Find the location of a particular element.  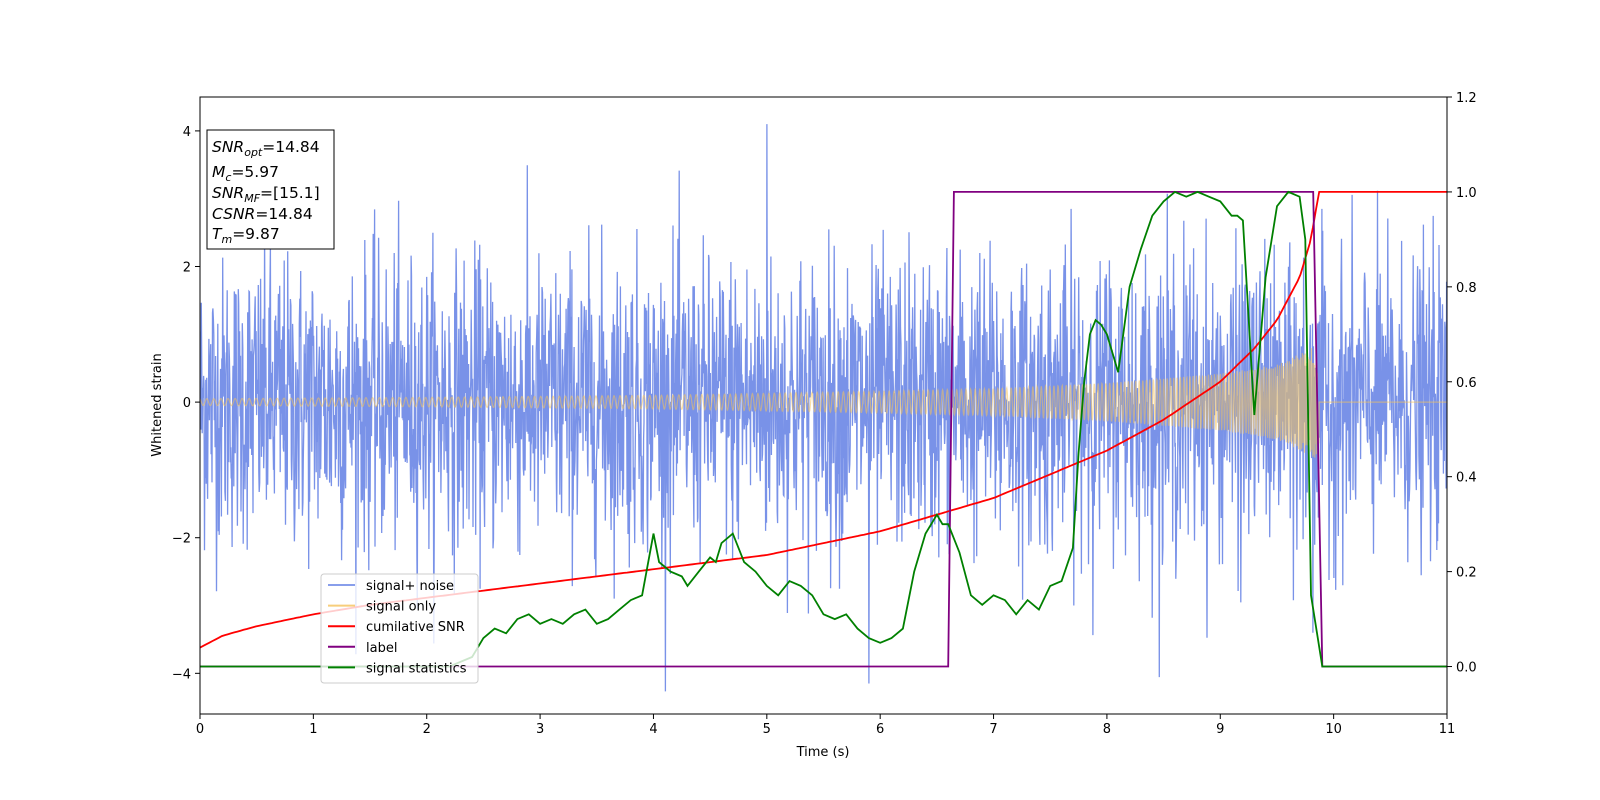

x-tick-label: 6 is located at coordinates (880, 729).